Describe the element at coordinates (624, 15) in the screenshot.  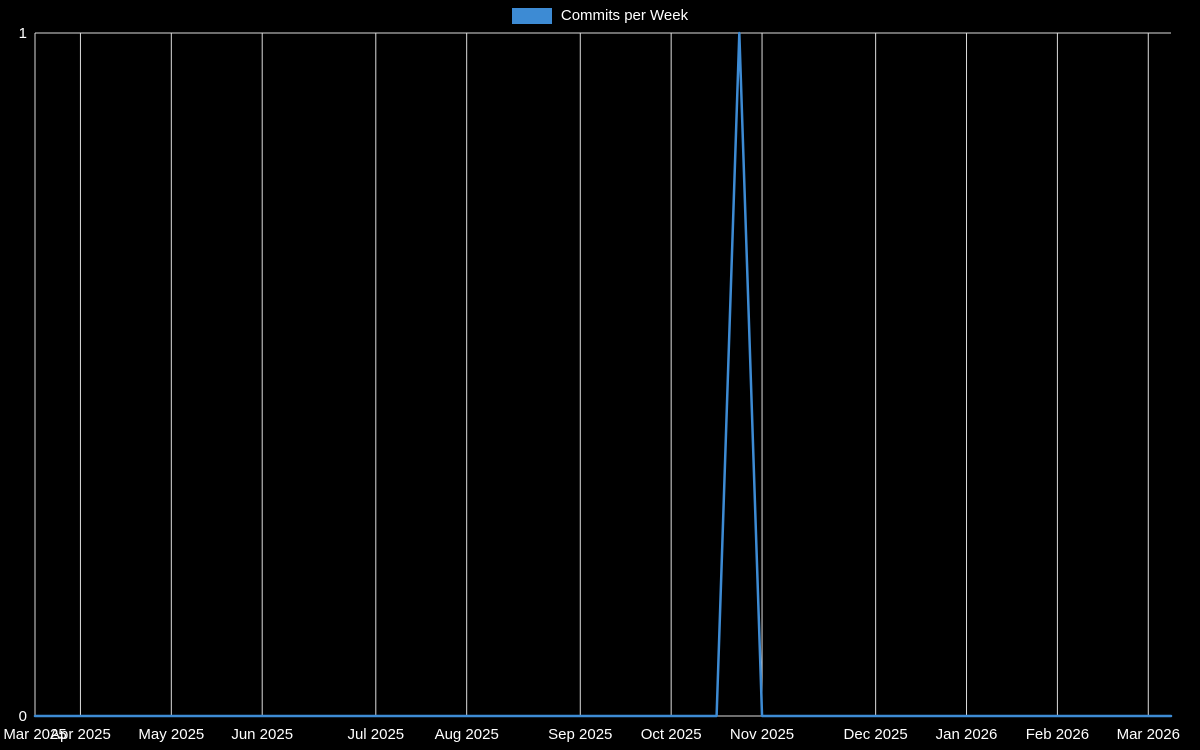
I see `legend-label: Commits per Week` at that location.